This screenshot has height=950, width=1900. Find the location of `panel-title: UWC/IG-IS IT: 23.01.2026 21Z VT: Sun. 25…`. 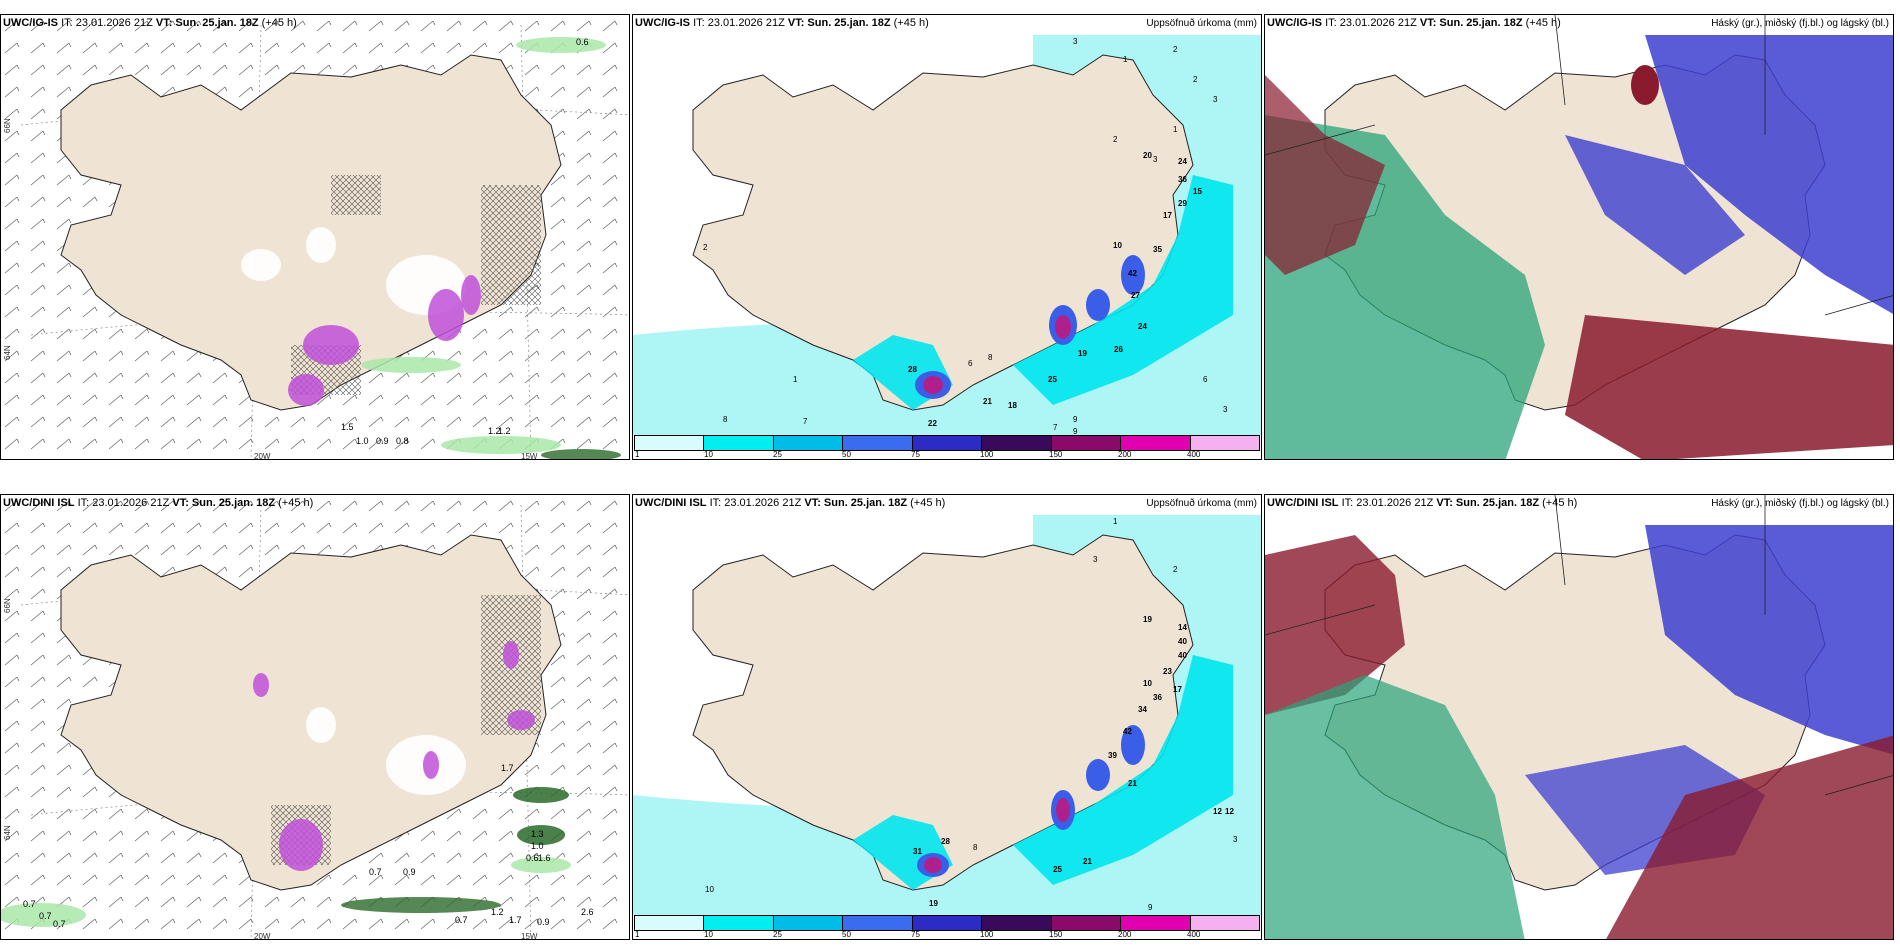

panel-title: UWC/IG-IS IT: 23.01.2026 21Z VT: Sun. 25… is located at coordinates (150, 23).